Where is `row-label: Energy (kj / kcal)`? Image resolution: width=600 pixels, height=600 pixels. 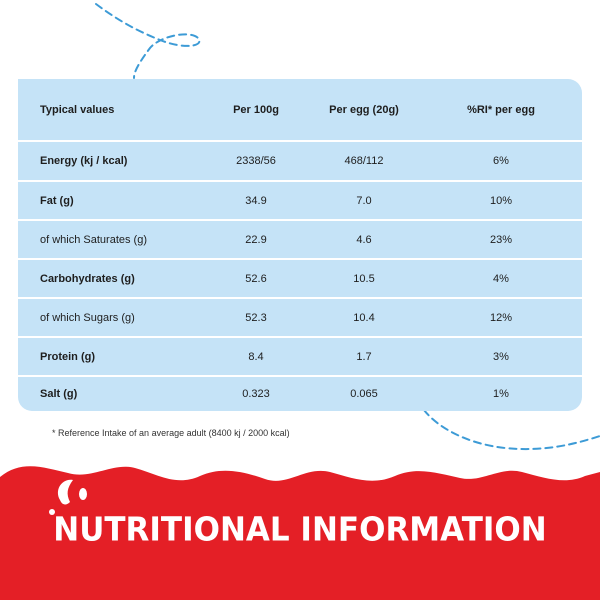 row-label: Energy (kj / kcal) is located at coordinates (84, 161).